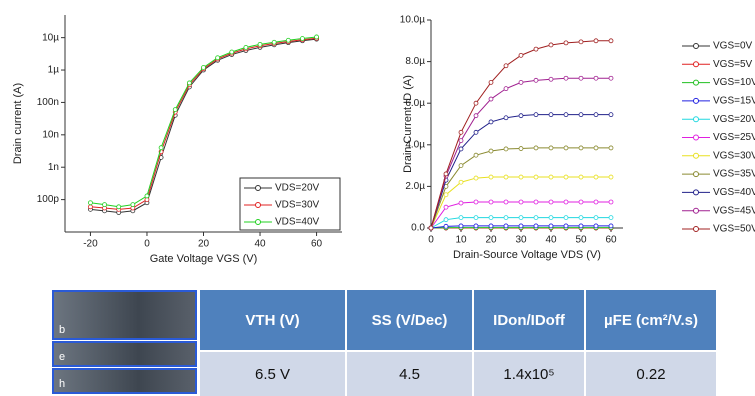 The width and height of the screenshot is (755, 396). Describe the element at coordinates (529, 320) in the screenshot. I see `header-cell: IDon/IDoff` at that location.